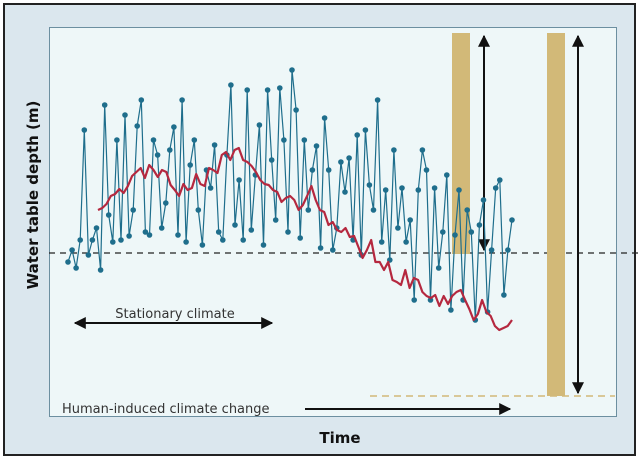  What do you see at coordinates (461, 143) in the screenshot?
I see `short-term-bar` at bounding box center [461, 143].